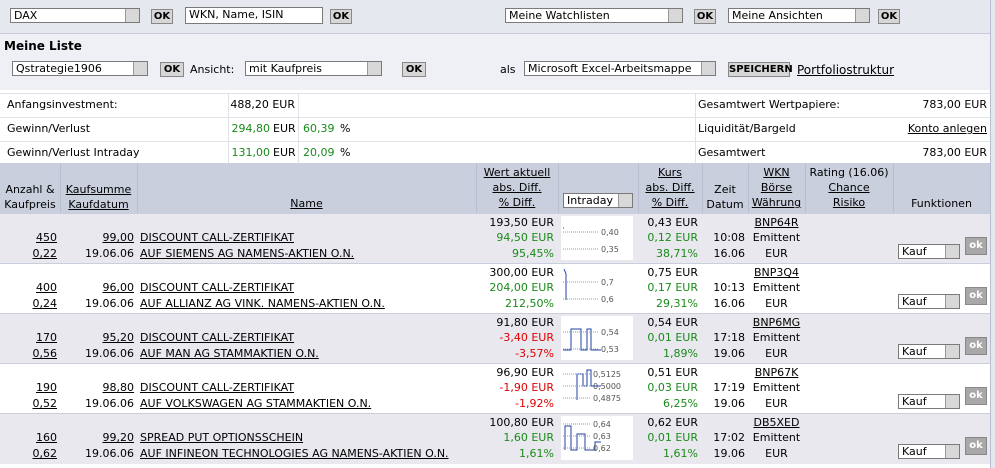 This screenshot has width=995, height=468. I want to click on wkn: BNP3Q4, so click(776, 272).